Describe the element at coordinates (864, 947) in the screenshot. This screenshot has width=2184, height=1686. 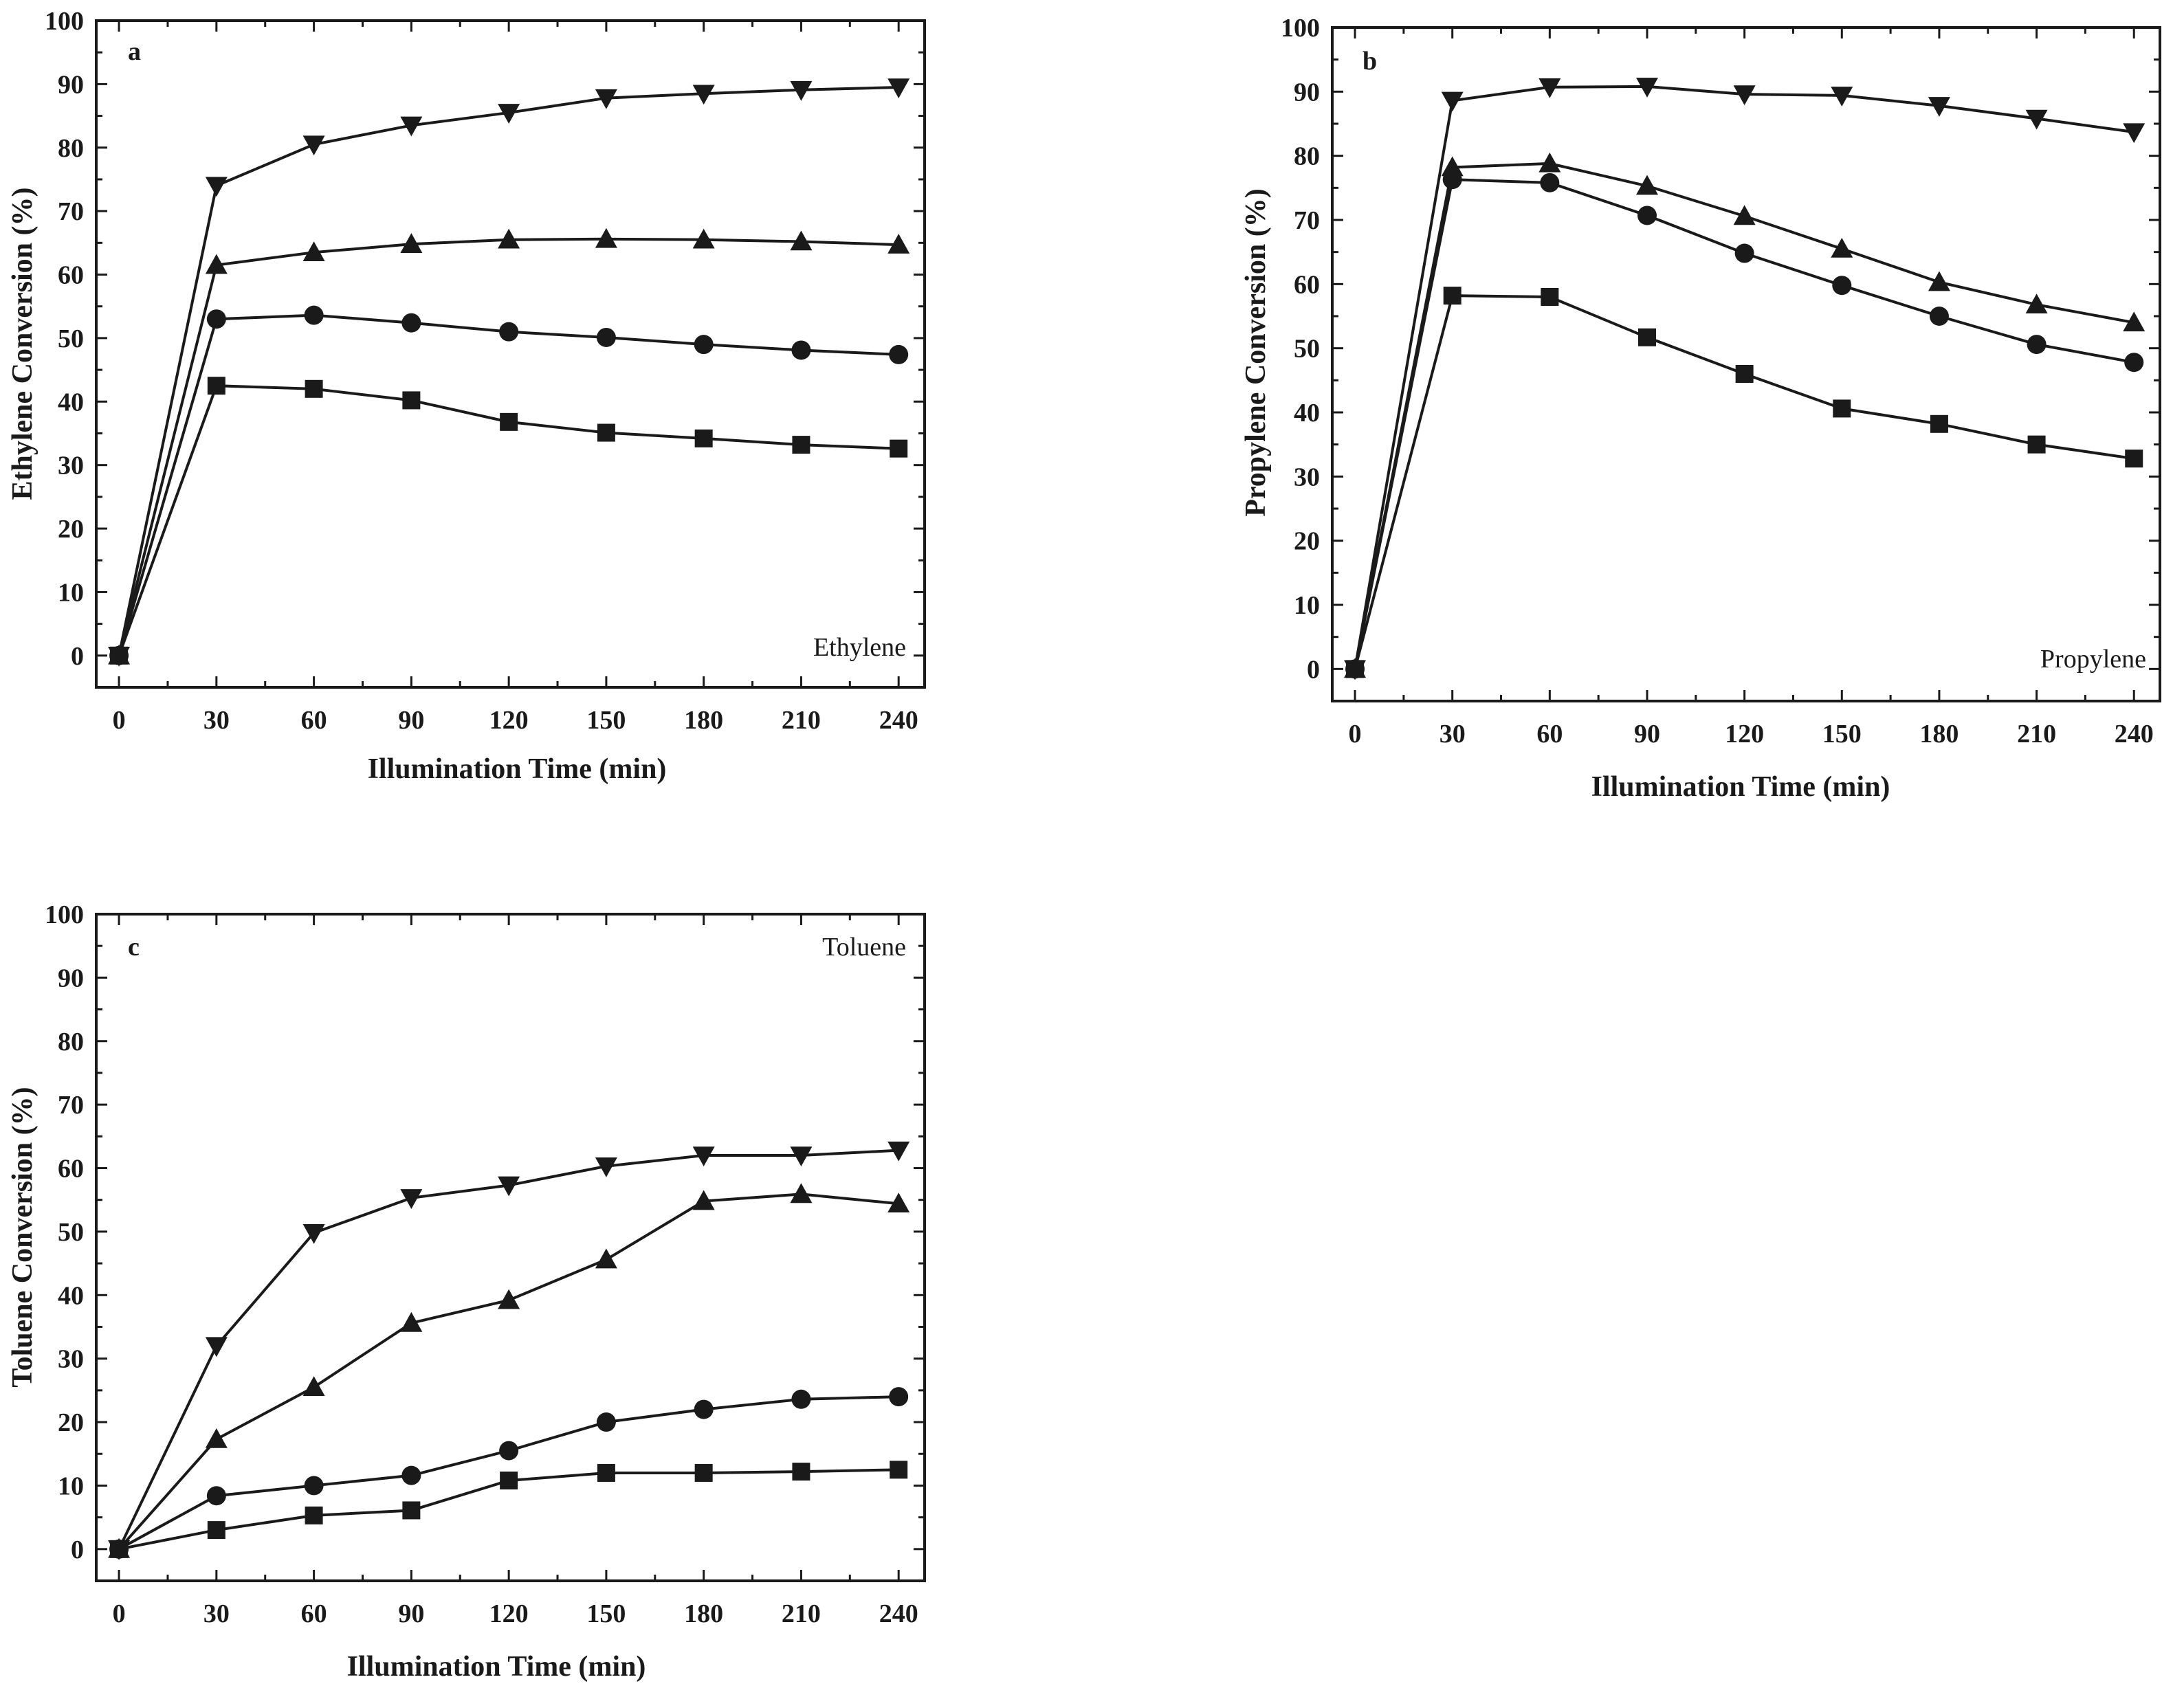
I see `compound-label: Toluene` at that location.